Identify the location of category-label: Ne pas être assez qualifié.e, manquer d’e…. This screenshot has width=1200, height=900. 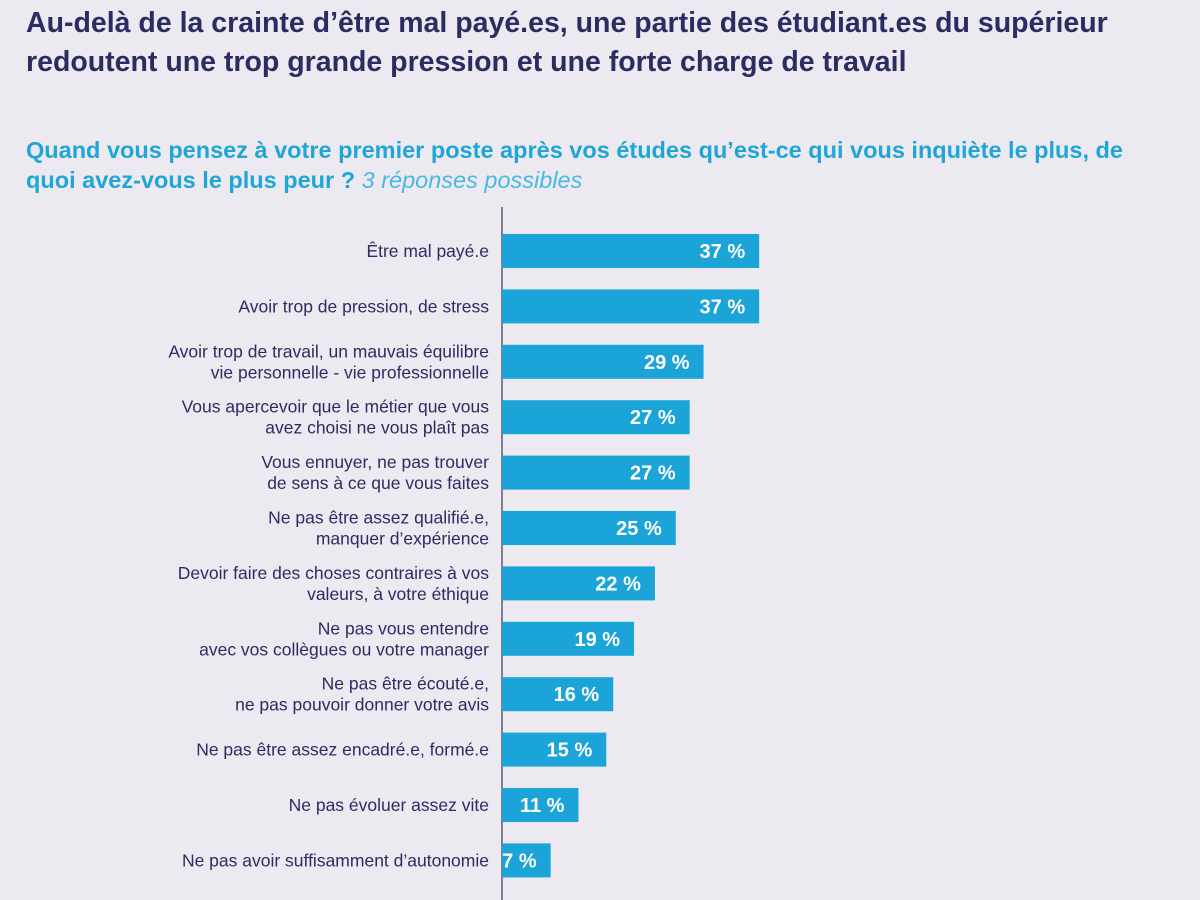
(378, 528).